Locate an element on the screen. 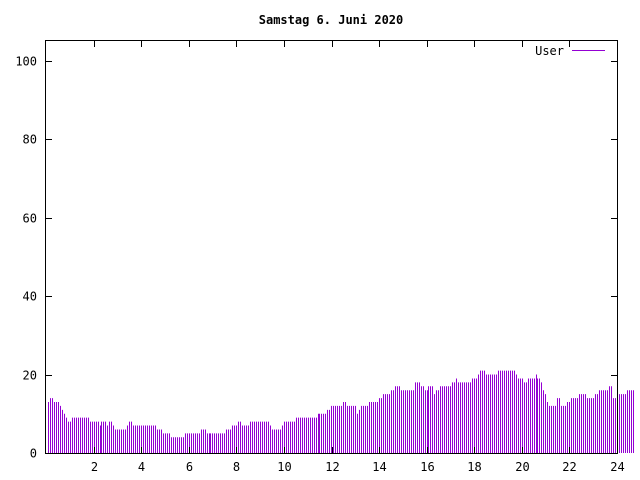 This screenshot has height=480, width=640. y-tick-label: 20 is located at coordinates (30, 376).